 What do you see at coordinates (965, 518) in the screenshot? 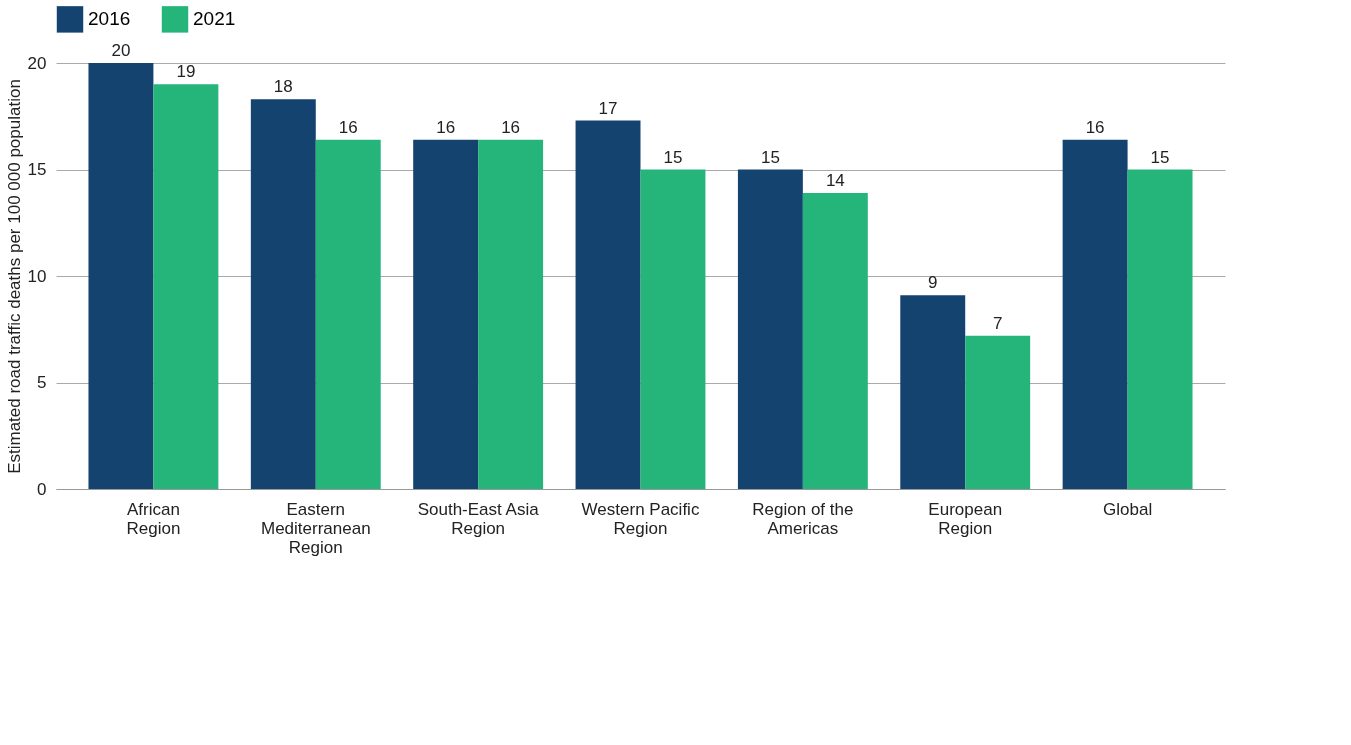
I see `x-tick-label: European Region` at bounding box center [965, 518].